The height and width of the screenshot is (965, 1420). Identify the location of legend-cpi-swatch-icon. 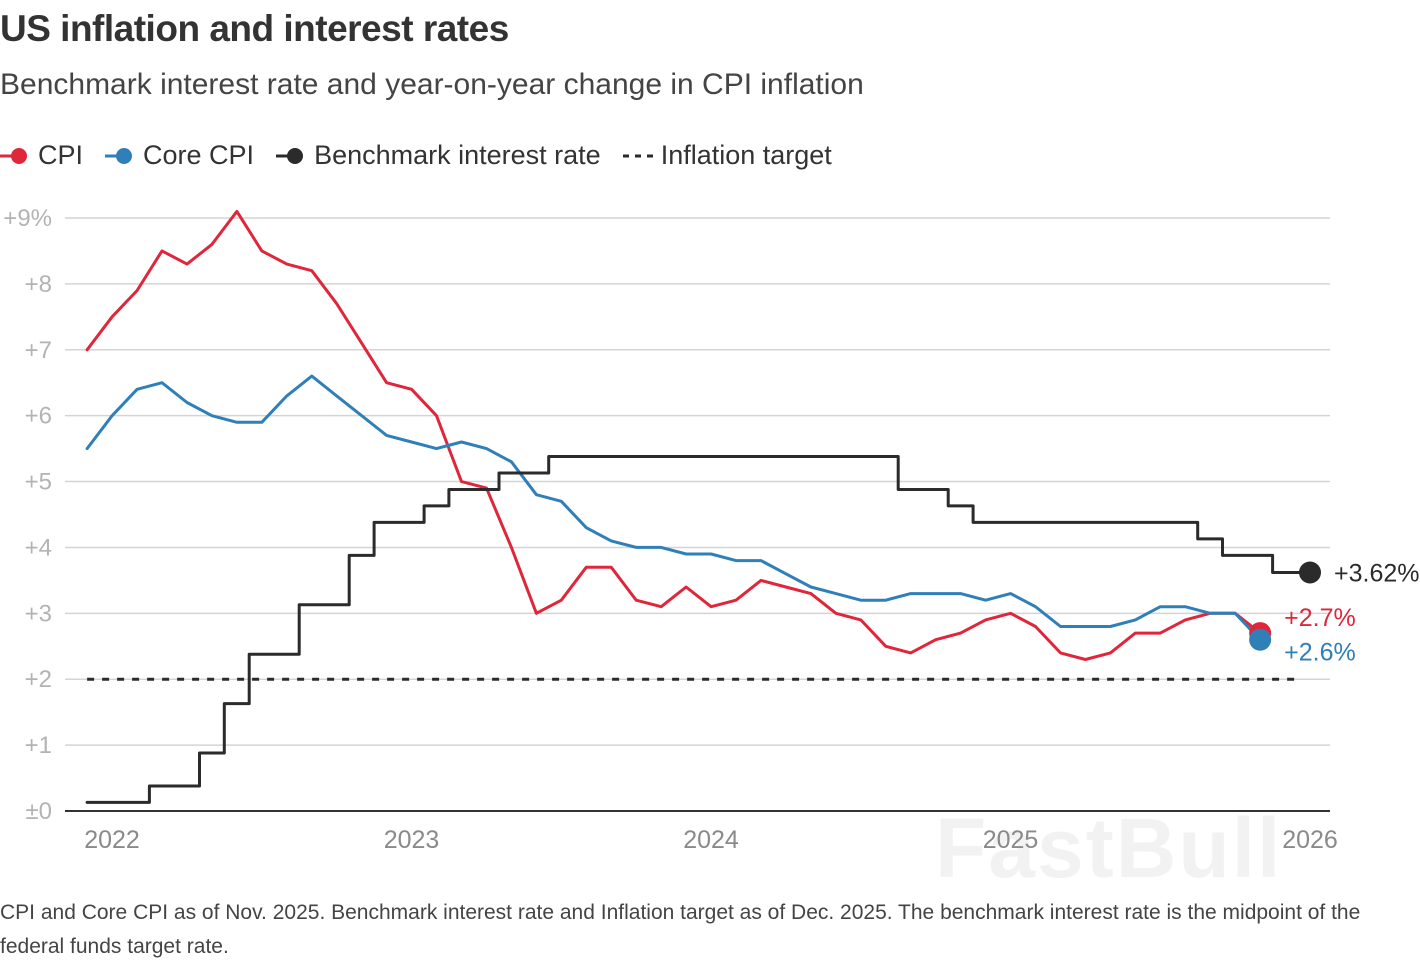
(13, 155).